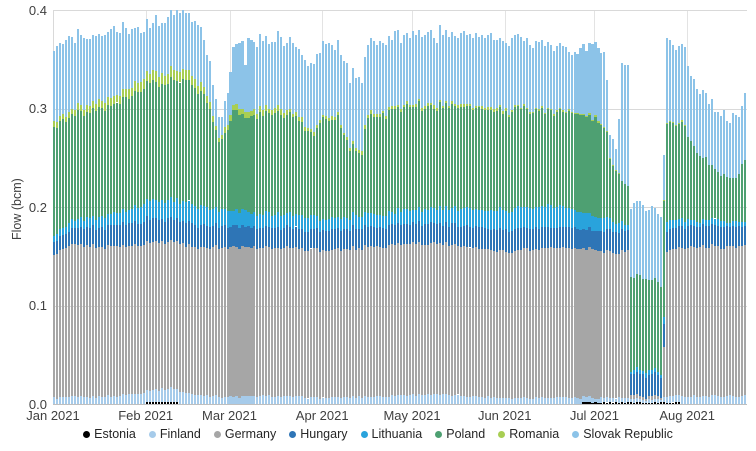 The height and width of the screenshot is (451, 756). I want to click on legend-dot-lithuania, so click(364, 434).